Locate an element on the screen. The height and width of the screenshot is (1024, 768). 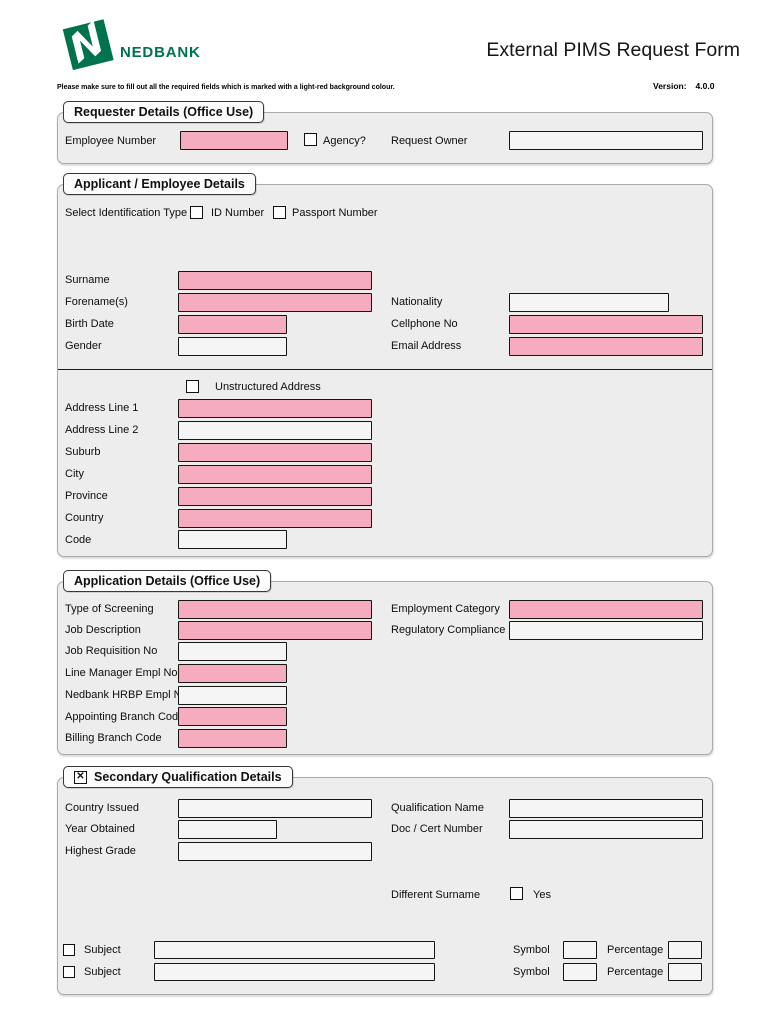
request-owner-label: Request Owner is located at coordinates (429, 141).